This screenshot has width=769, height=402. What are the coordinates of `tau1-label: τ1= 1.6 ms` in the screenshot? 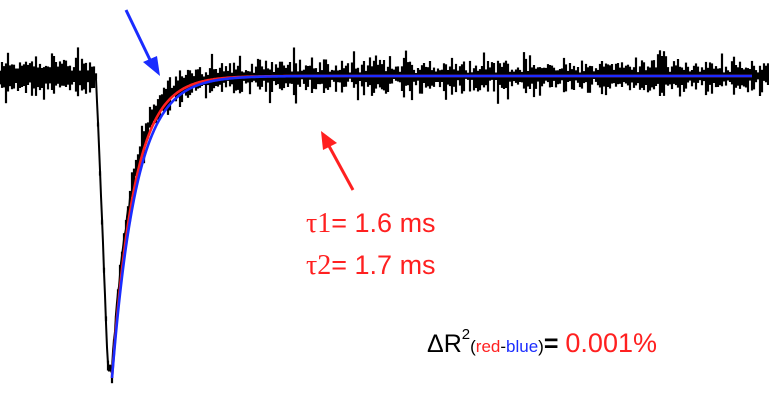 It's located at (371, 224).